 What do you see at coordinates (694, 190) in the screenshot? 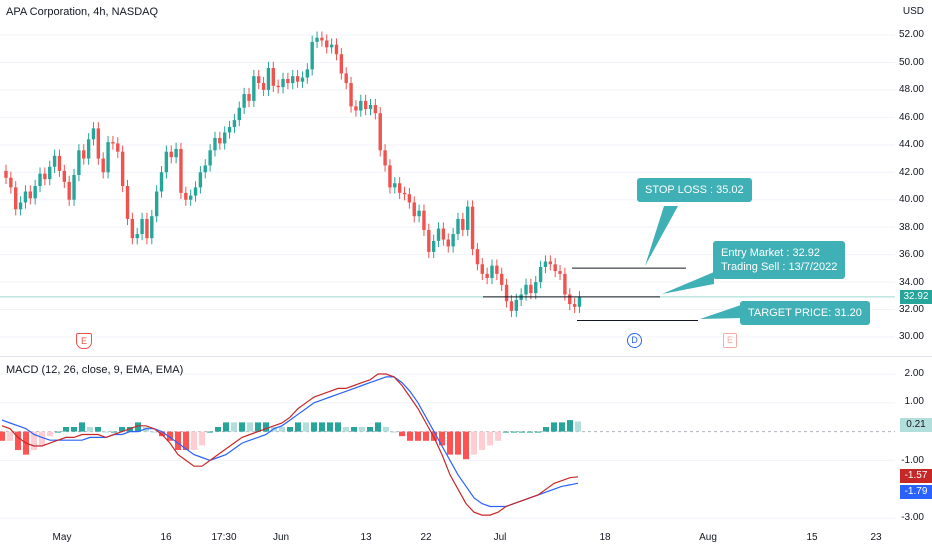
I see `stop-loss-callout: STOP LOSS : 35.02` at bounding box center [694, 190].